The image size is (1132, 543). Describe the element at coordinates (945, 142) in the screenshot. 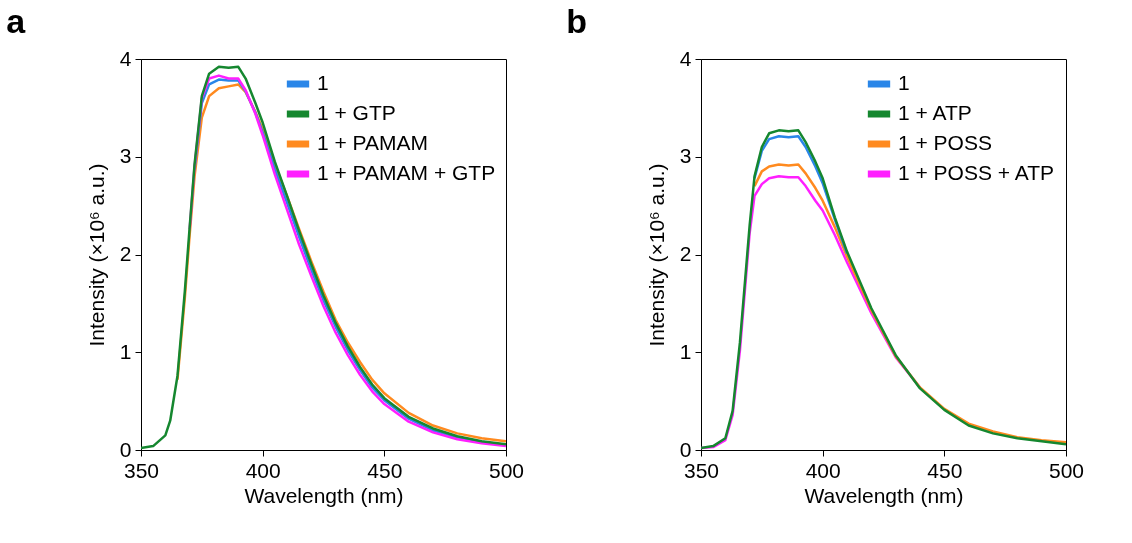

I see `legend-label: 1 + POSS` at that location.